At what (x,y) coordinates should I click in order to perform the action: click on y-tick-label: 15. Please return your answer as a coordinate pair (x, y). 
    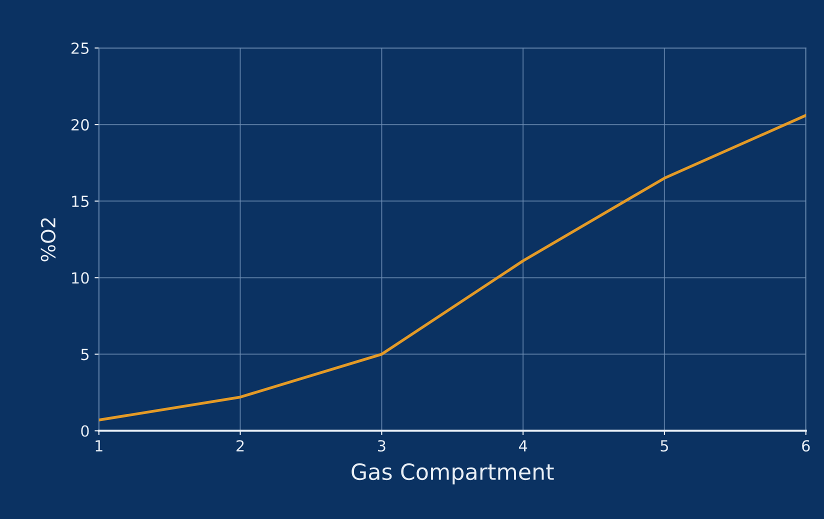
    Looking at the image, I should click on (80, 202).